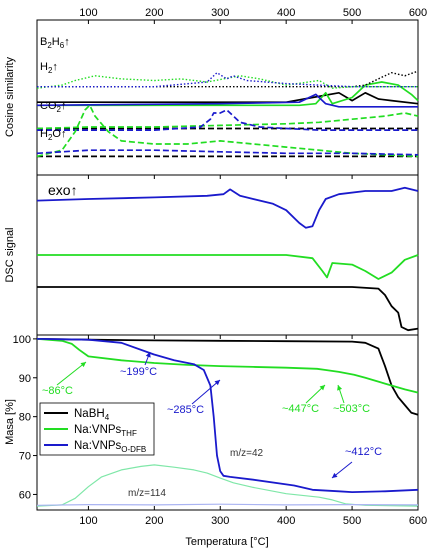  I want to click on annot-odfb-199: ~199°C, so click(138, 372).